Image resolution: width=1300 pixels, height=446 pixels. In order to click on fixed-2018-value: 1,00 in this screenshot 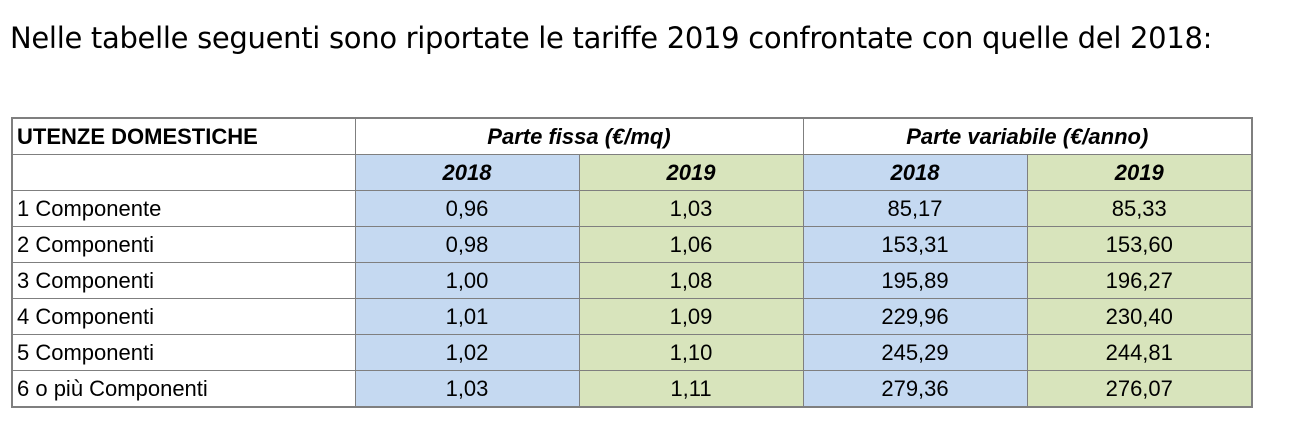, I will do `click(467, 280)`.